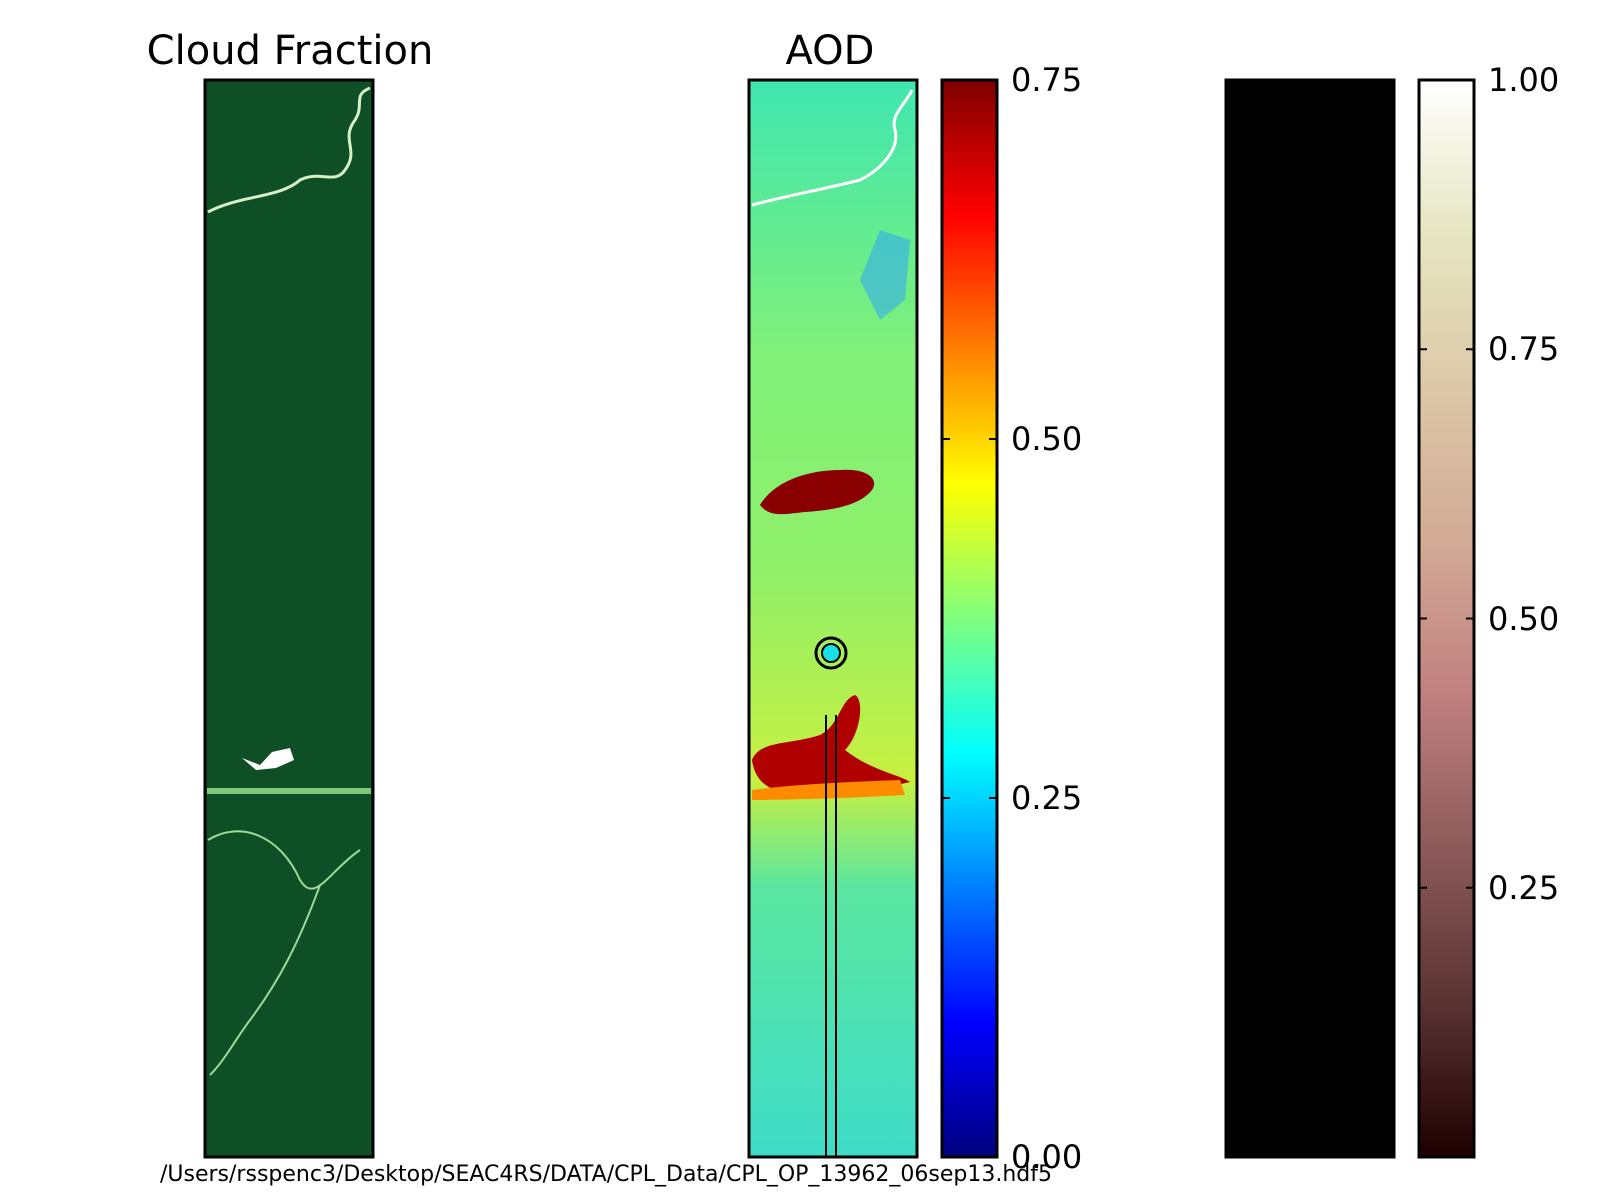 The width and height of the screenshot is (1600, 1200). Describe the element at coordinates (1047, 798) in the screenshot. I see `aod-colorbar-tick-label: 0.25` at that location.